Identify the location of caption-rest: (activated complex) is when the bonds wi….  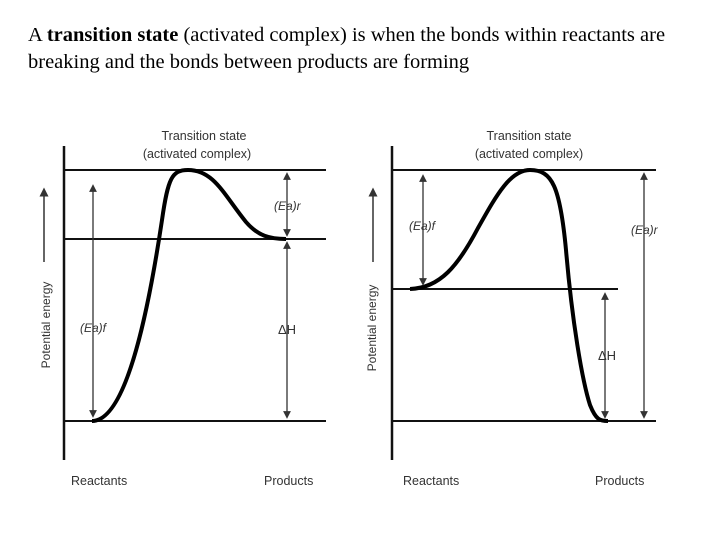
(347, 48).